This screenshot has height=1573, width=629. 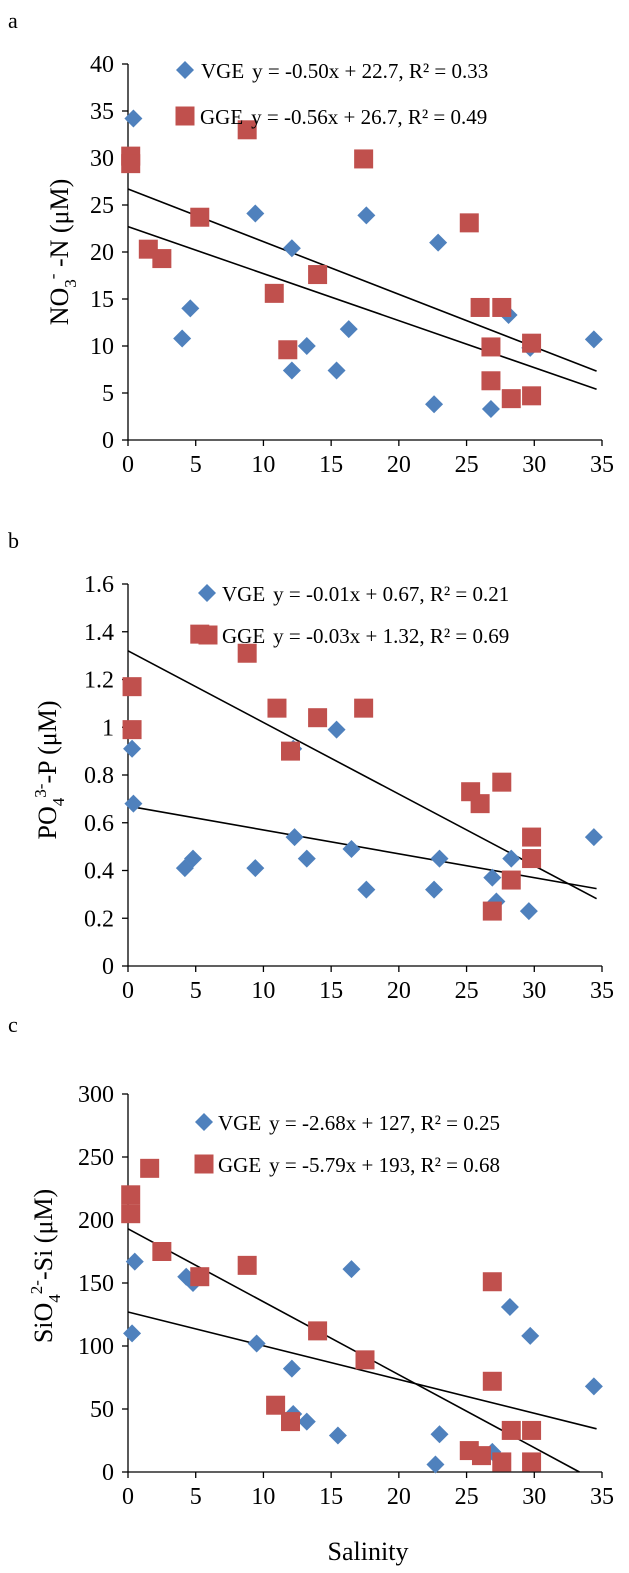 I want to click on legend-equation: y = -0.50x + 22.7, R² = 0.33, so click(x=370, y=71).